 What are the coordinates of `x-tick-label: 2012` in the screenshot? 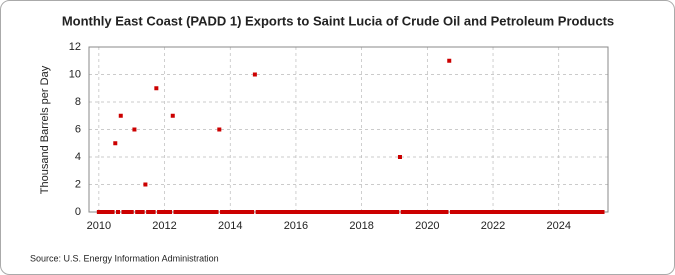 It's located at (164, 226).